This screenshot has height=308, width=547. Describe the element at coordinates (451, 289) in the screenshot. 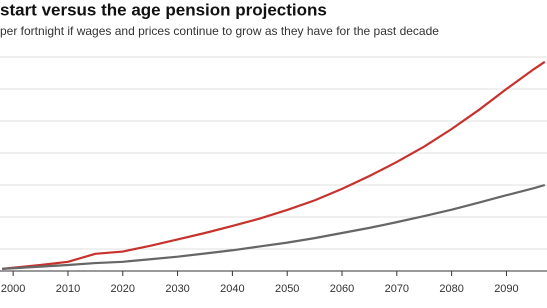

I see `x-tick-label: 2080` at that location.